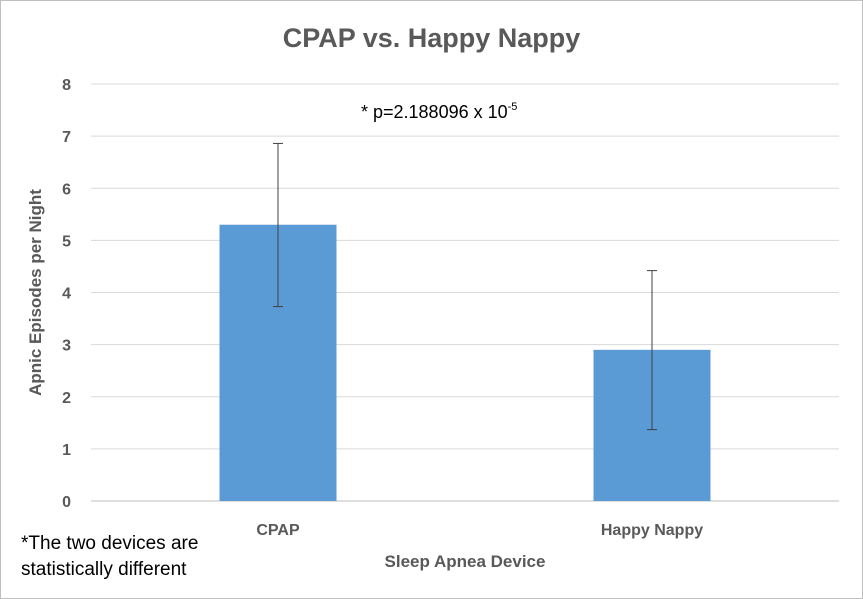  I want to click on y-tick-label-7: 7, so click(66, 137).